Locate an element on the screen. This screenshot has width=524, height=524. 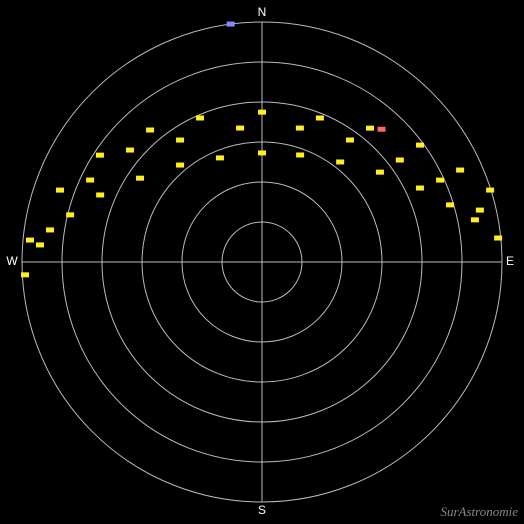
east-label: E is located at coordinates (510, 261).